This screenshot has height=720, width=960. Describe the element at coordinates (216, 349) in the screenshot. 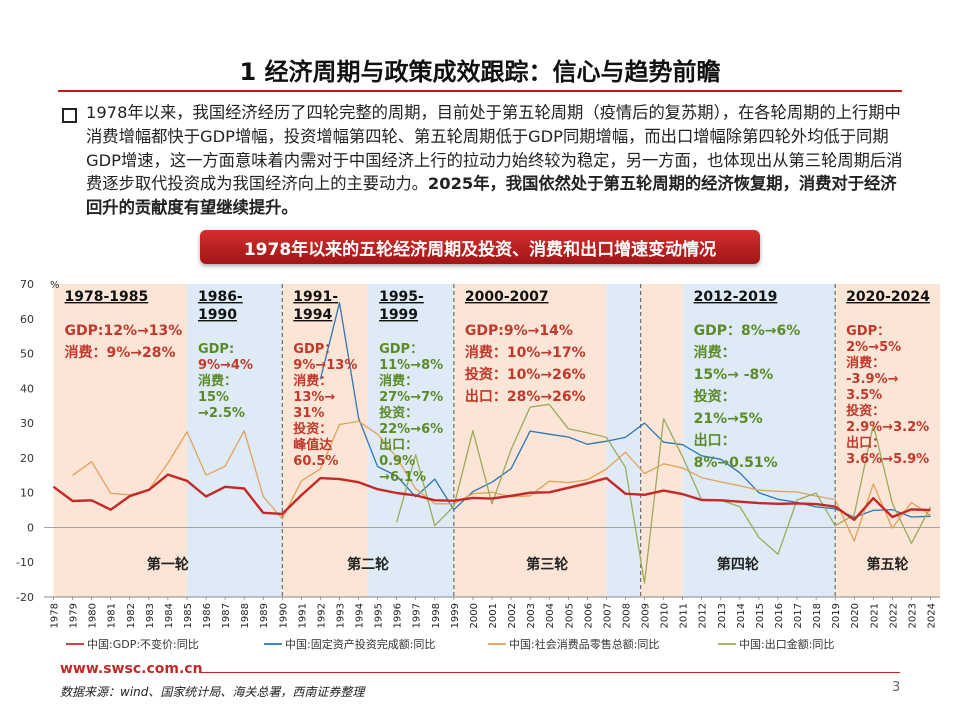

I see `period-annotation: GDP:` at that location.